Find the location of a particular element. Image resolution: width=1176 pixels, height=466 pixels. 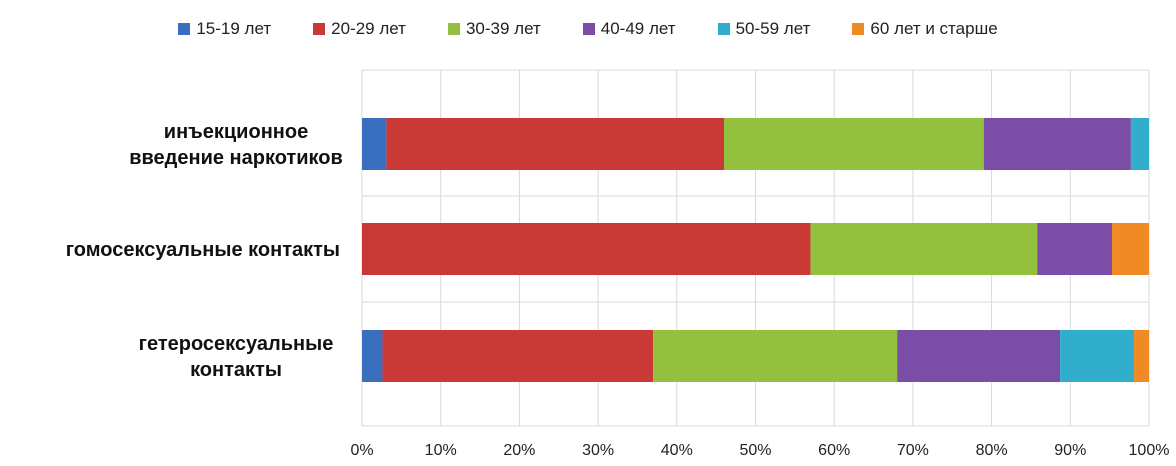

legend-item: 50-59 лет is located at coordinates (764, 29).